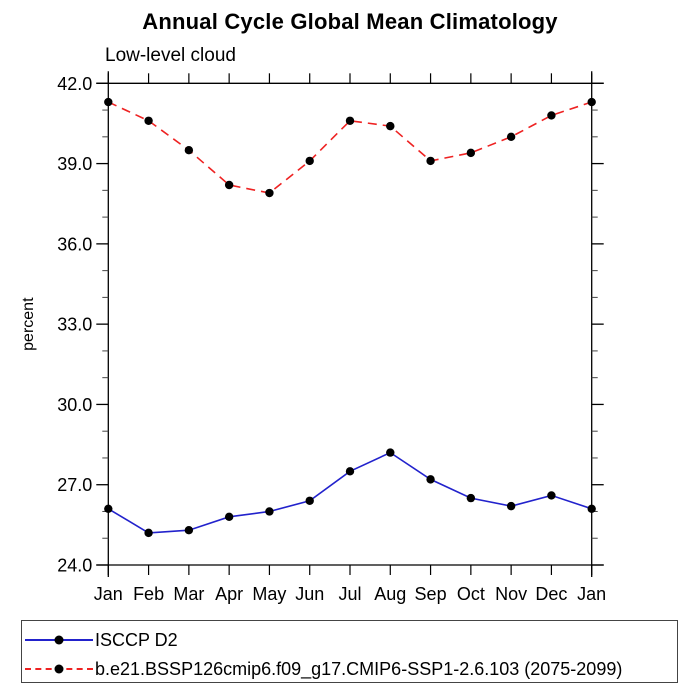 This screenshot has width=700, height=700. What do you see at coordinates (350, 21) in the screenshot?
I see `chart-title: Annual Cycle Global Mean Climatology` at bounding box center [350, 21].